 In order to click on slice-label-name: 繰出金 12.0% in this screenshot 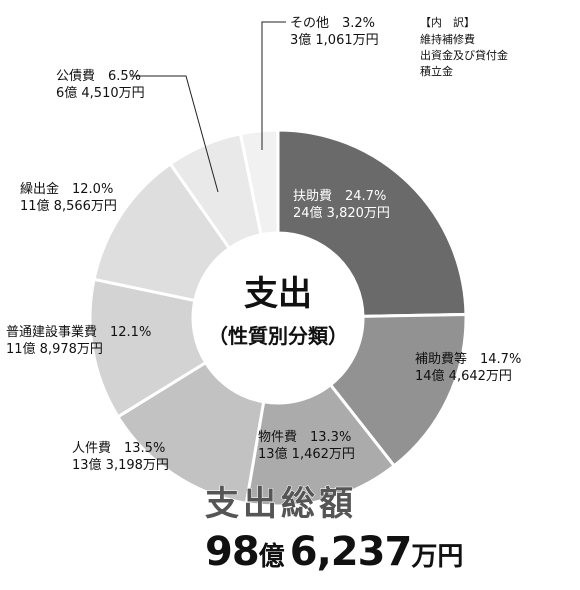, I will do `click(66, 189)`.